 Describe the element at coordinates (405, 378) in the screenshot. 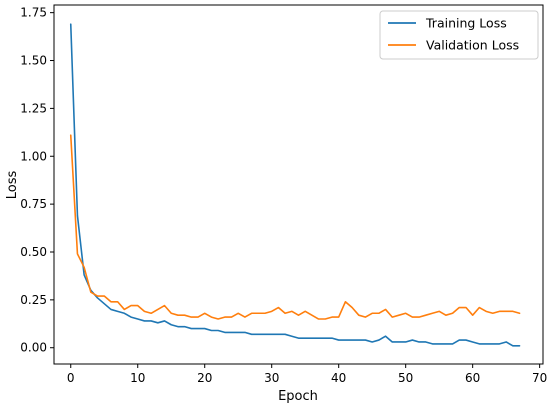

I see `x-tick-label: 50` at that location.